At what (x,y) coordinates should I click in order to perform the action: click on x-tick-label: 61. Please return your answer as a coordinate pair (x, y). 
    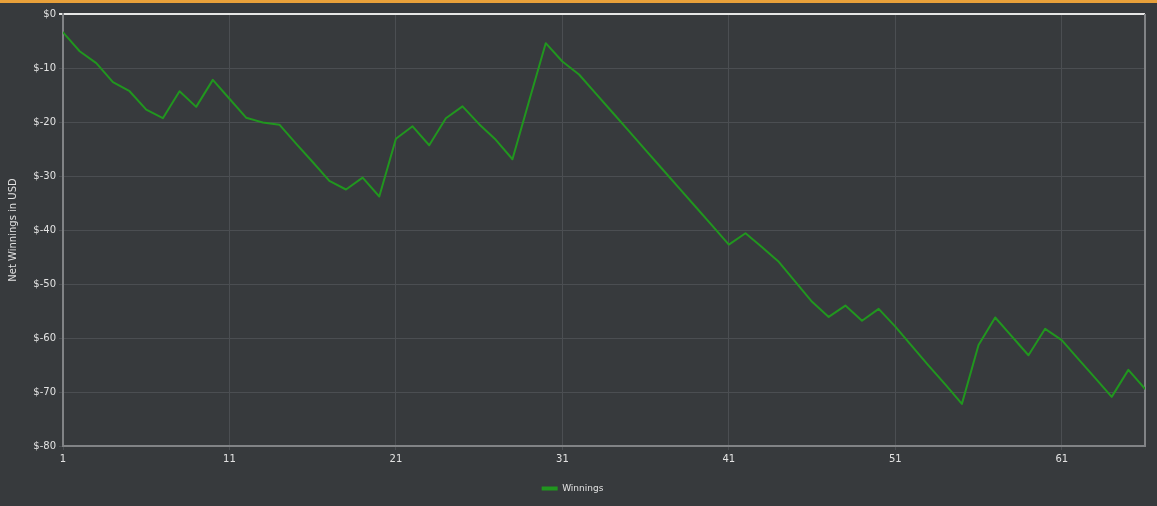
    Looking at the image, I should click on (1062, 458).